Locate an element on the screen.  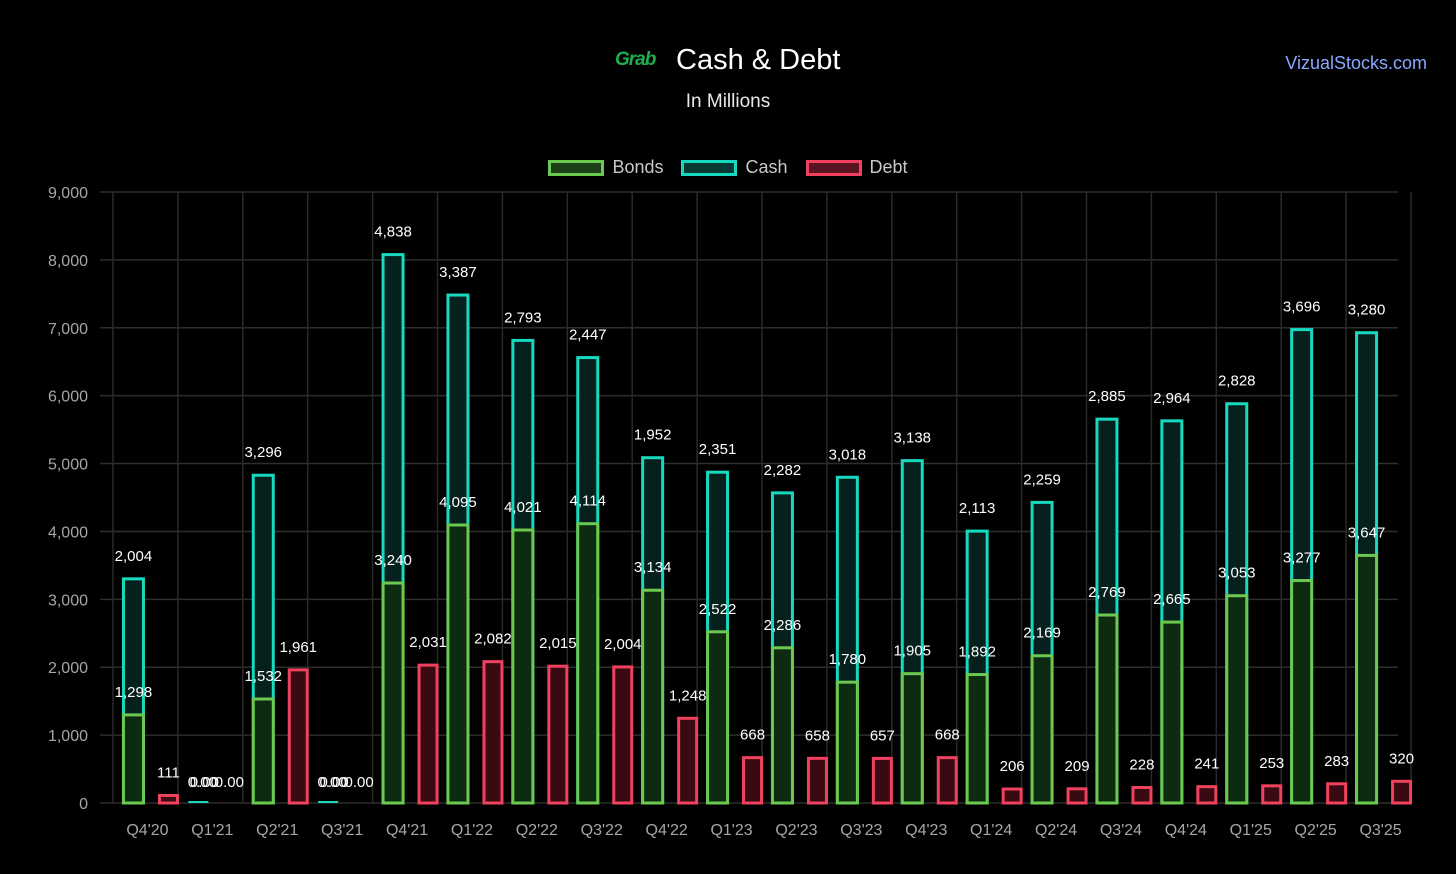
legend-label-bonds: Bonds is located at coordinates (638, 167).